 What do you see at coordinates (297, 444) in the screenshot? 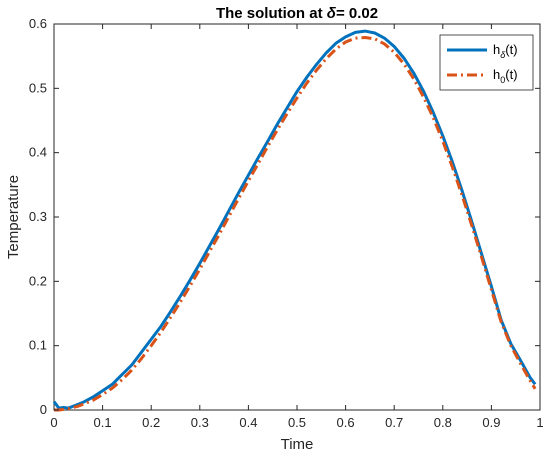
I see `x-axis-label: Time` at bounding box center [297, 444].